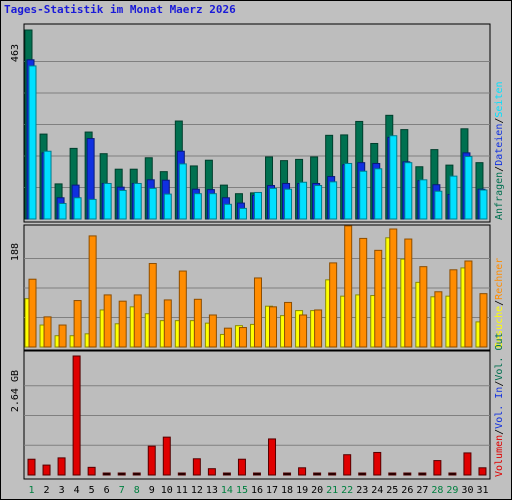  Describe the element at coordinates (392, 490) in the screenshot. I see `x-tick-label-25: 25` at that location.